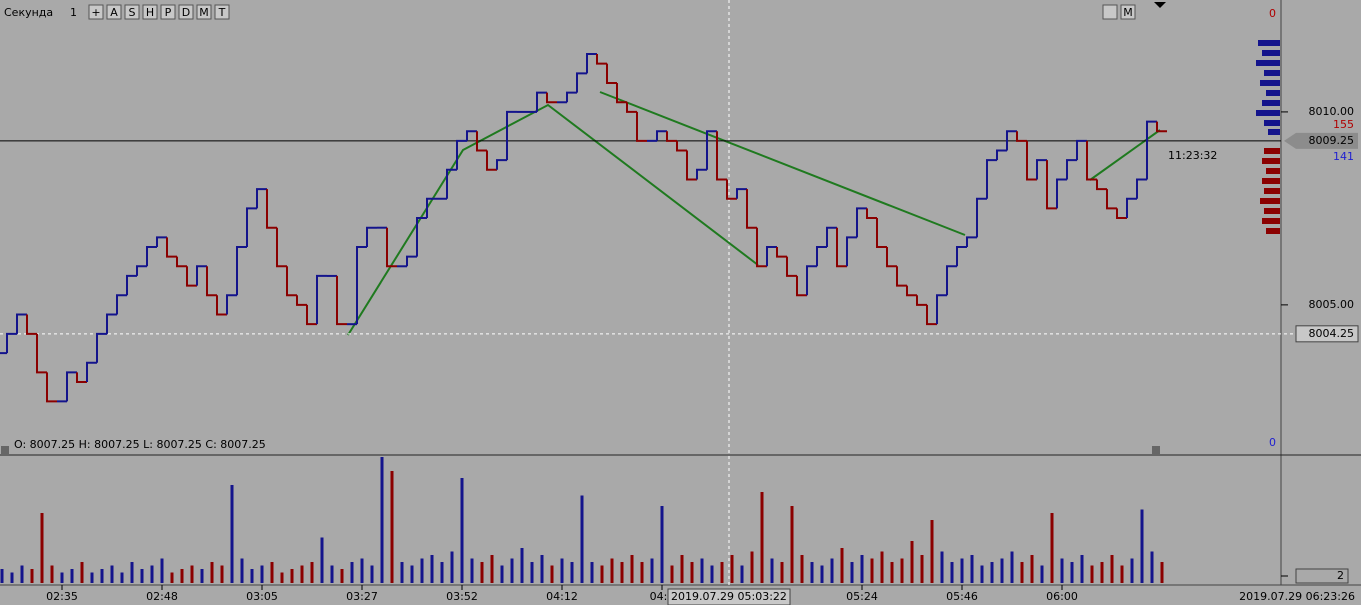  I want to click on m-button-label: M, so click(1128, 12).